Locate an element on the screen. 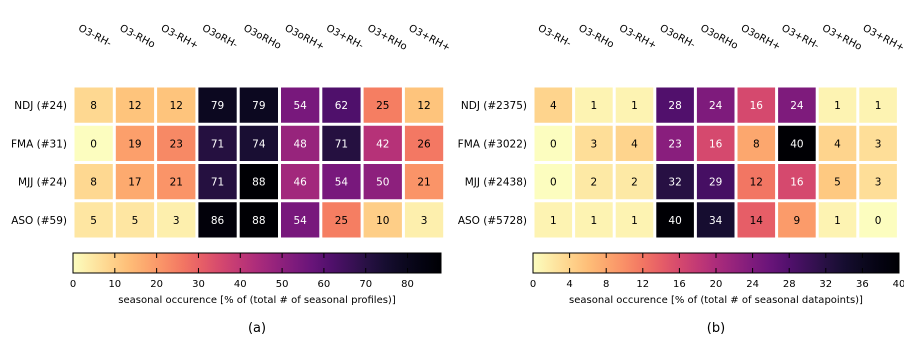 The image size is (904, 342). colorbar-tick-label: 40 is located at coordinates (240, 284).